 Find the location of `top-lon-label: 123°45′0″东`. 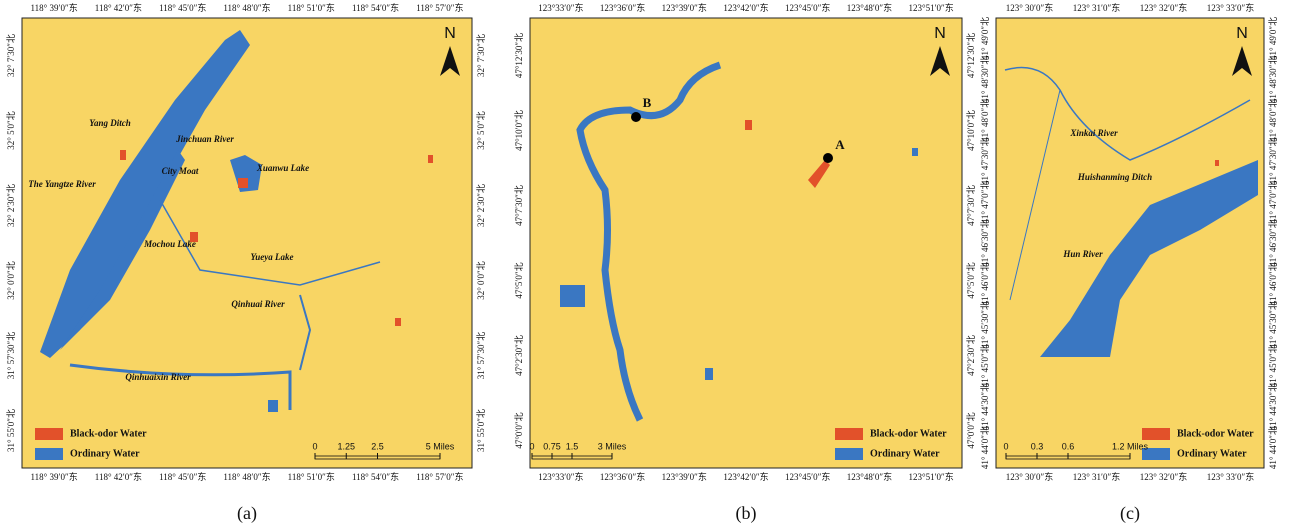

top-lon-label: 123°45′0″东 is located at coordinates (807, 7).